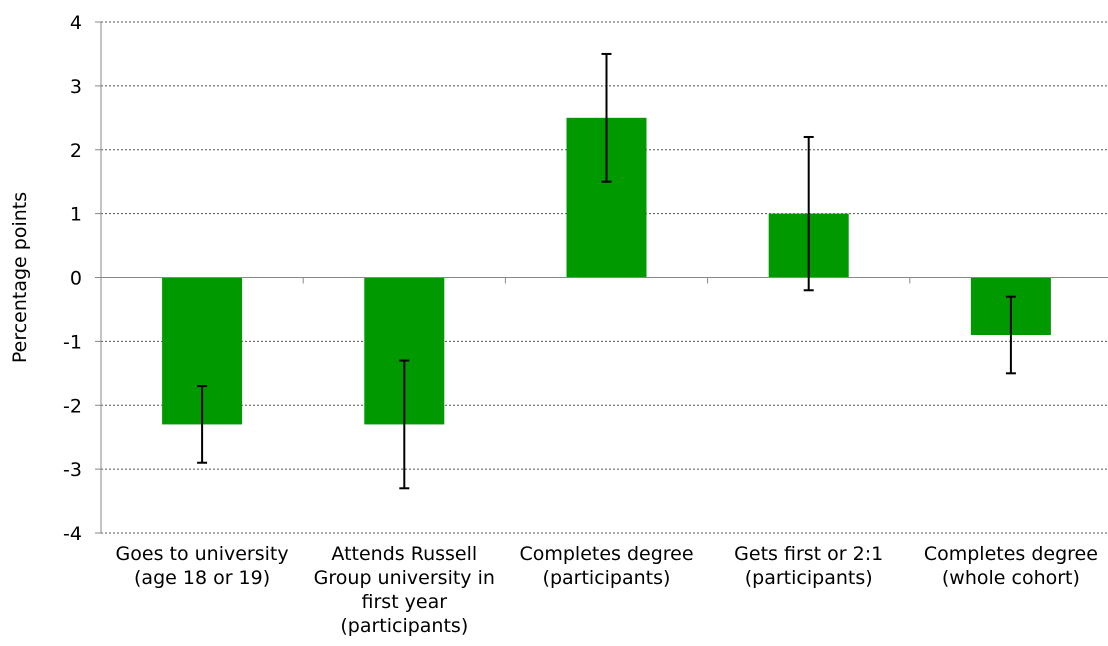 Image resolution: width=1108 pixels, height=646 pixels. I want to click on y-tick-label: 1, so click(76, 215).